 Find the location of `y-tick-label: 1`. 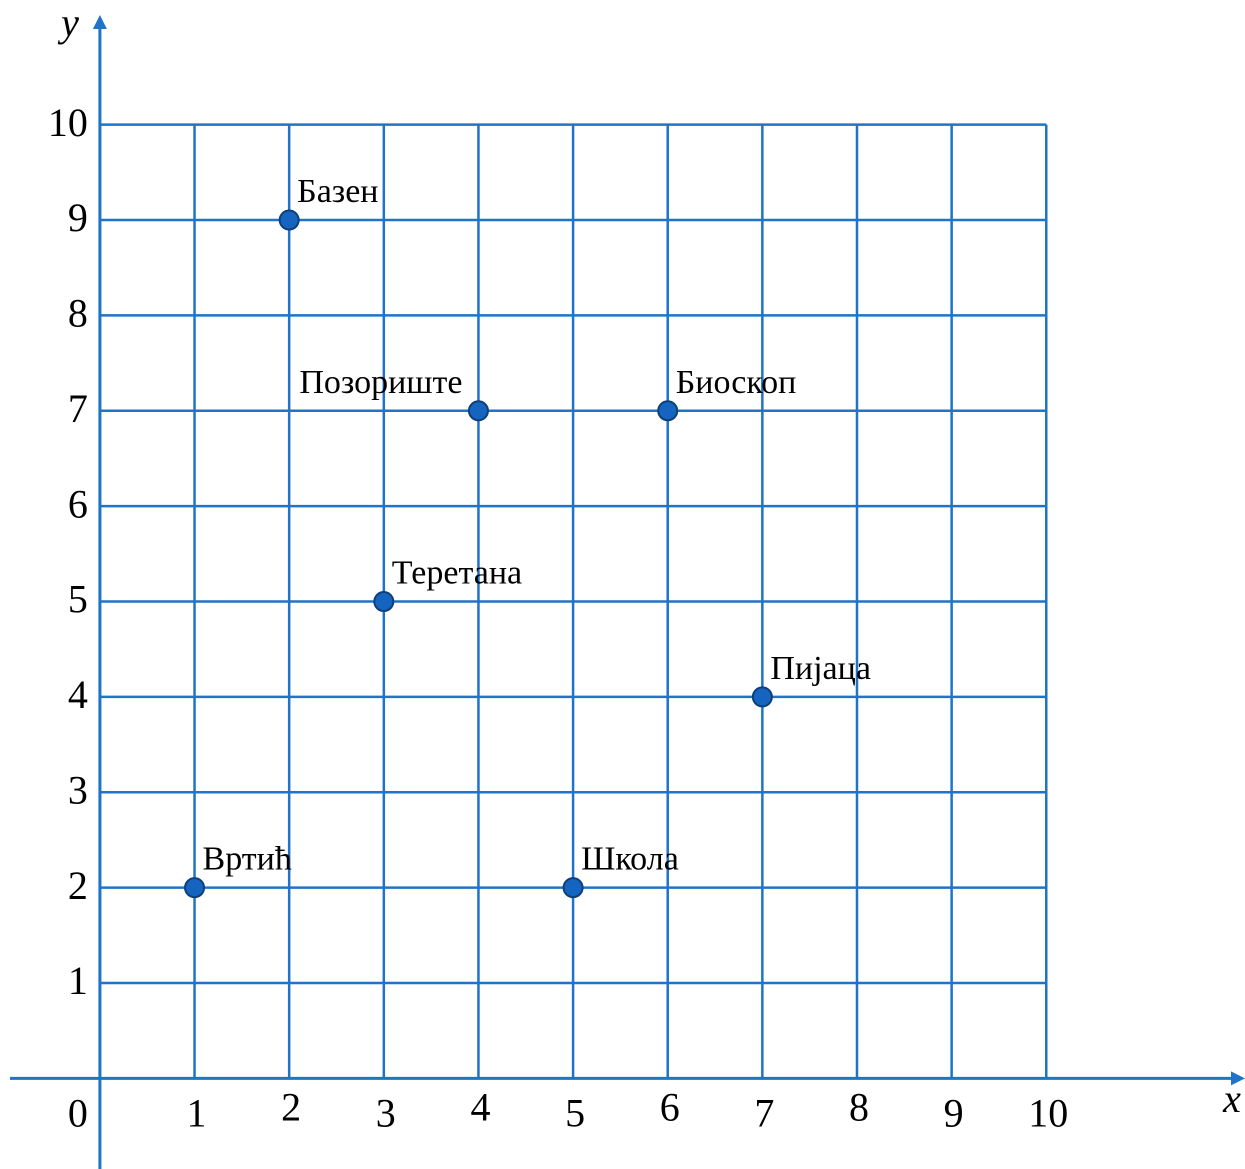

y-tick-label: 1 is located at coordinates (78, 980).